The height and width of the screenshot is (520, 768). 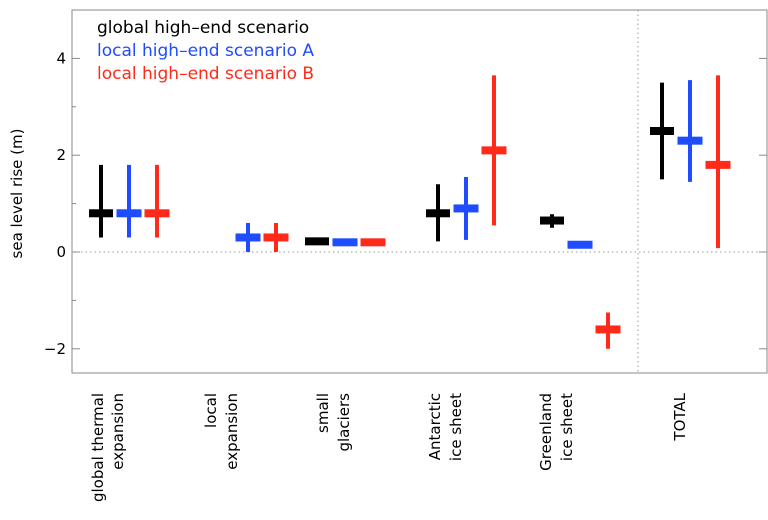 I want to click on y-axis-label: sea level rise (m), so click(x=17, y=194).